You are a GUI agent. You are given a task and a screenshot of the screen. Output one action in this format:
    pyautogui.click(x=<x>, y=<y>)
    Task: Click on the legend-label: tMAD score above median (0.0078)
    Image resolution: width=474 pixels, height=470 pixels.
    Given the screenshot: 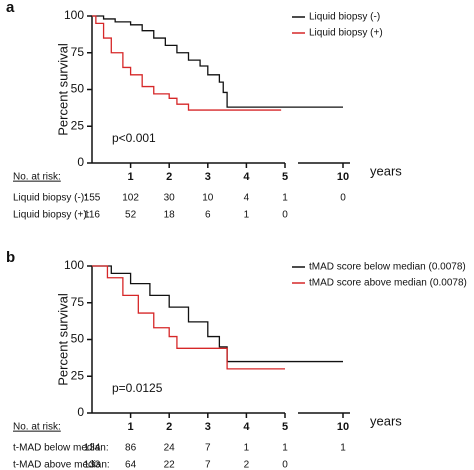 What is the action you would take?
    pyautogui.click(x=388, y=283)
    